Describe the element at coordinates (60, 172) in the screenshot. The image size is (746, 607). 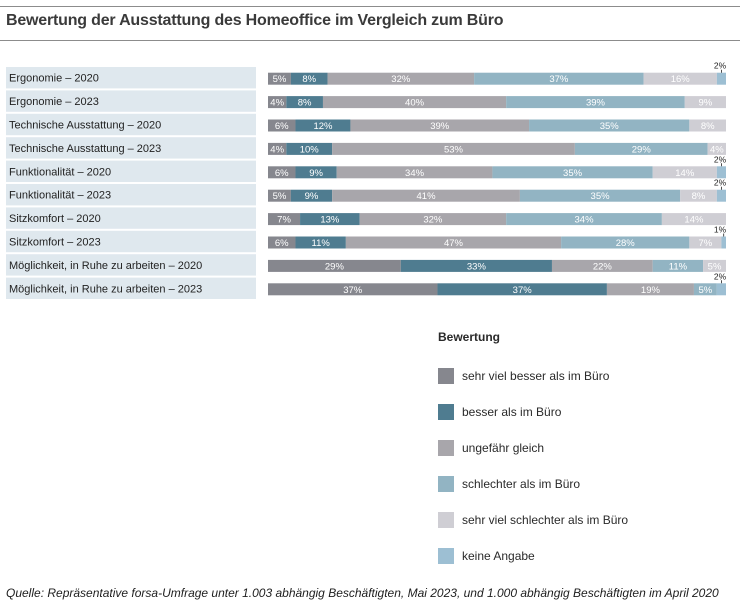
I see `category-label: Funktionalität – 2020` at that location.